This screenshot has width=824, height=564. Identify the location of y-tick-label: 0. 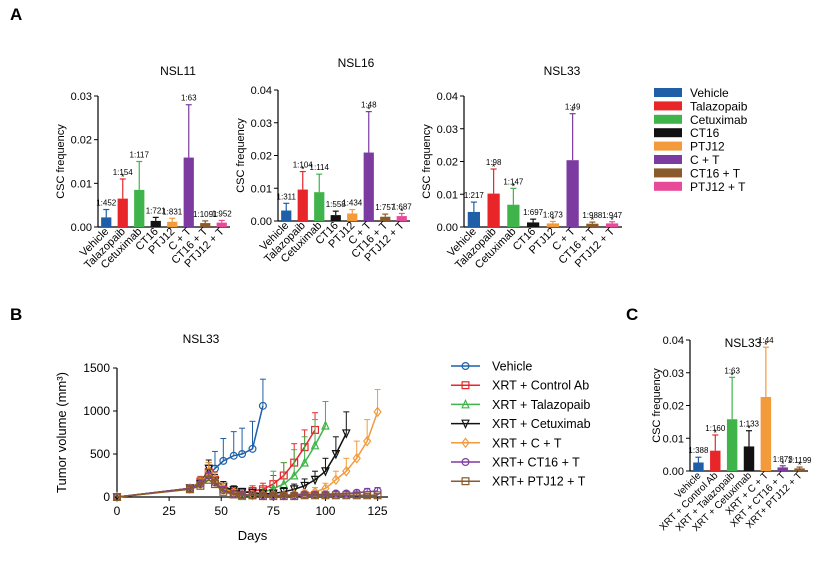
(106, 497).